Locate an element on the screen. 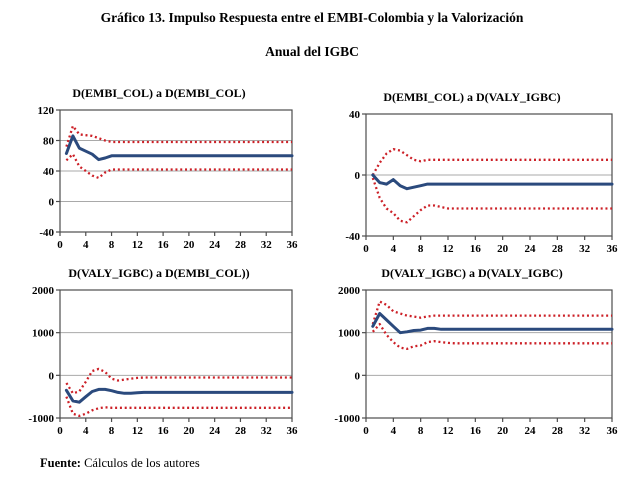 The image size is (624, 493). source-label: Fuente: is located at coordinates (60, 463).